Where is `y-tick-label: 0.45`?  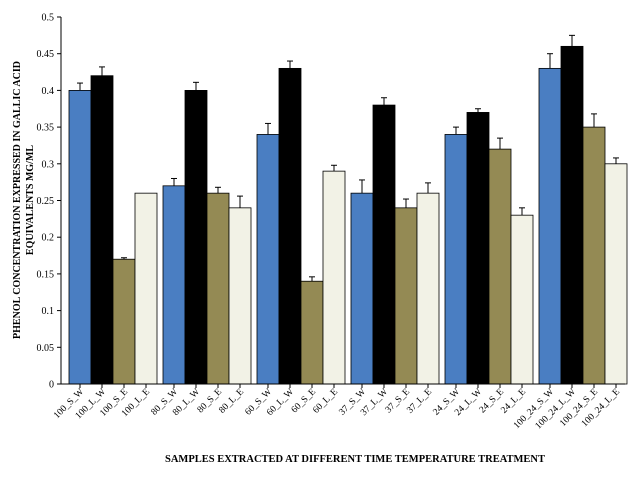 y-tick-label: 0.45 is located at coordinates (46, 54).